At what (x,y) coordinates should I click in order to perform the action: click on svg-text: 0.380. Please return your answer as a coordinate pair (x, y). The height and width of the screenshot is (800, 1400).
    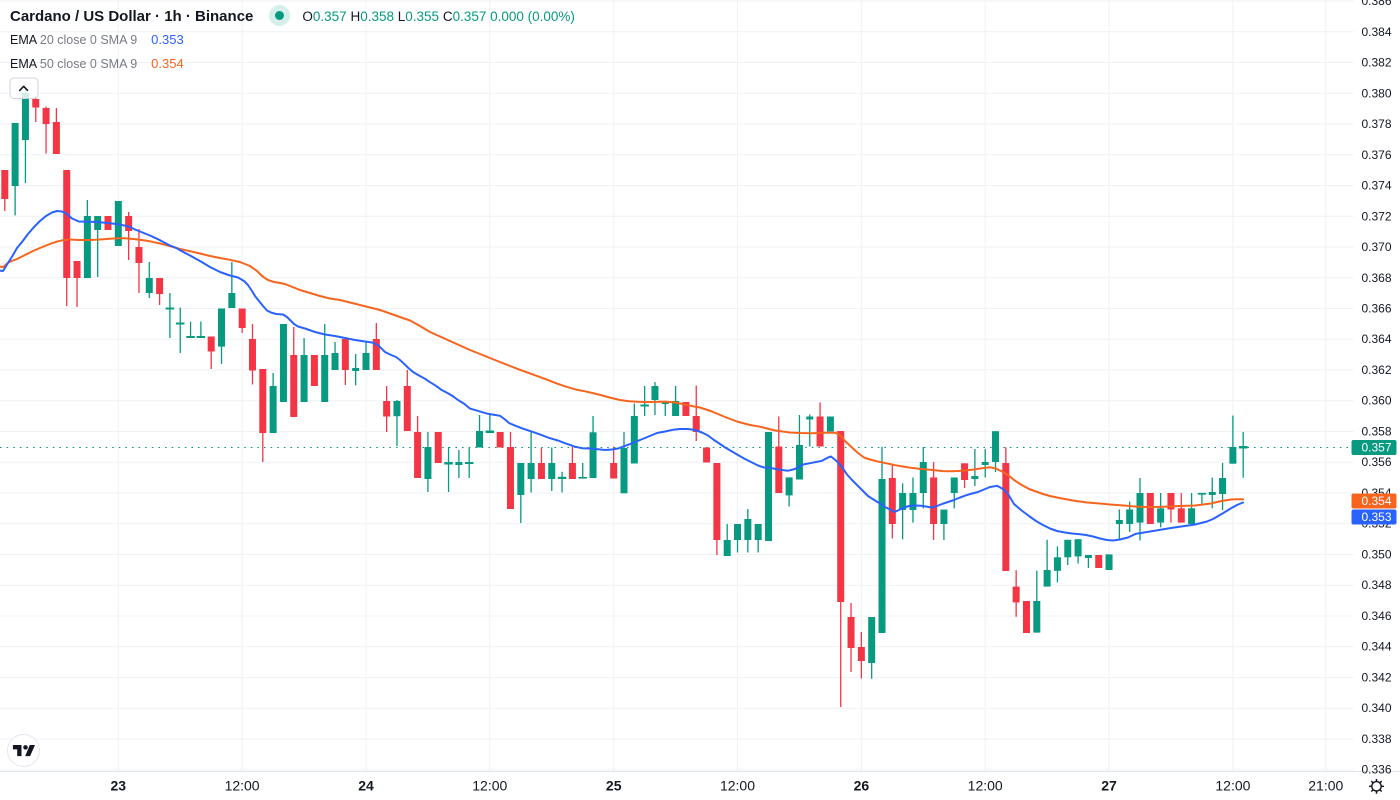
    Looking at the image, I should click on (1377, 93).